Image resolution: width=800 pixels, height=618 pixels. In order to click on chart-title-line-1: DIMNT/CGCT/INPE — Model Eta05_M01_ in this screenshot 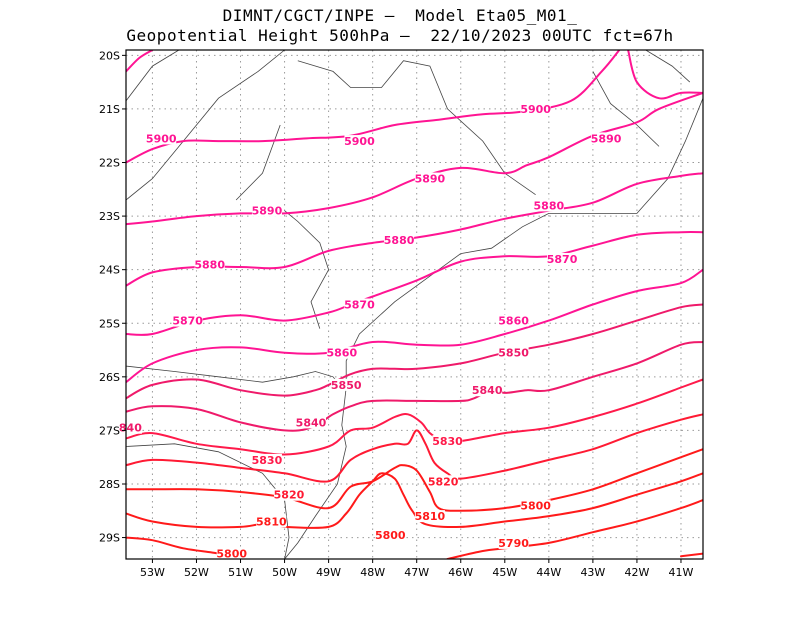, I will do `click(400, 15)`.